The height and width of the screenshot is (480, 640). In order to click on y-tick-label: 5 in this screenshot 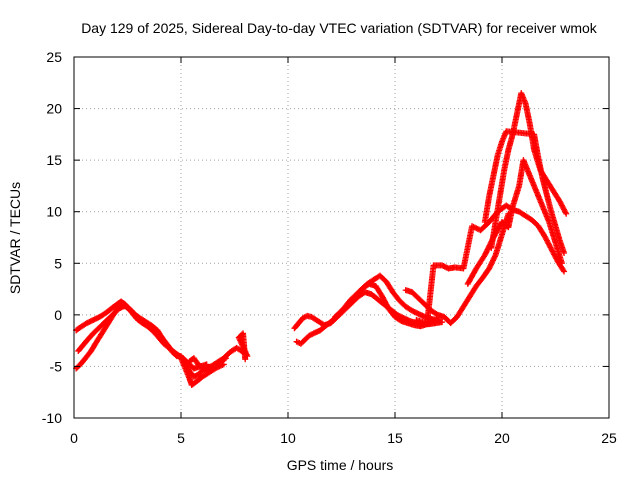, I will do `click(58, 263)`.